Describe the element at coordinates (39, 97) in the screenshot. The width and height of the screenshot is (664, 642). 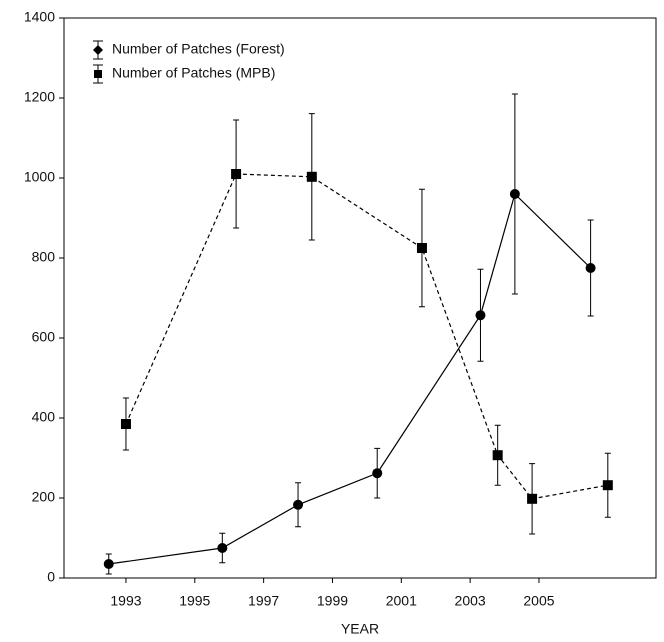
I see `y-tick-label: 1200` at that location.